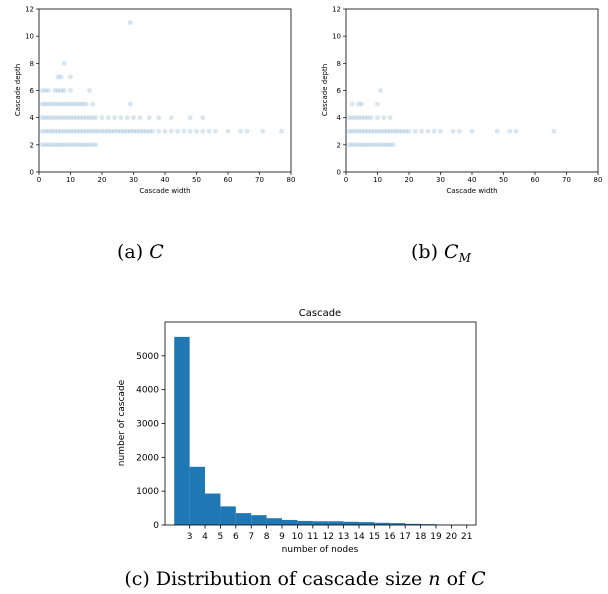 Image resolution: width=608 pixels, height=594 pixels. What do you see at coordinates (147, 391) in the screenshot?
I see `y-tick-label: 4000` at bounding box center [147, 391].